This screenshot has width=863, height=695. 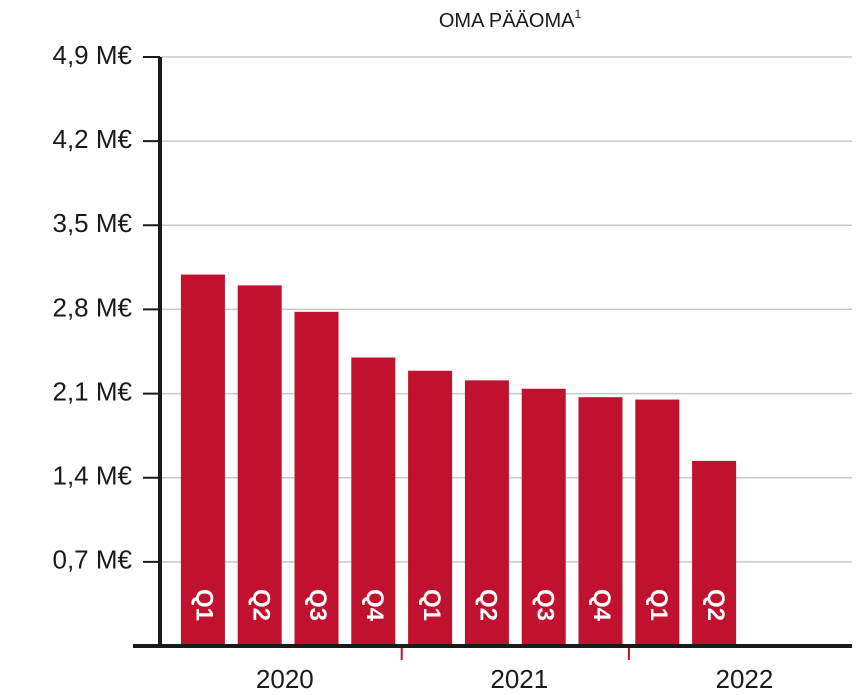 I want to click on y-tick-label: 1,4 M€, so click(x=93, y=476).